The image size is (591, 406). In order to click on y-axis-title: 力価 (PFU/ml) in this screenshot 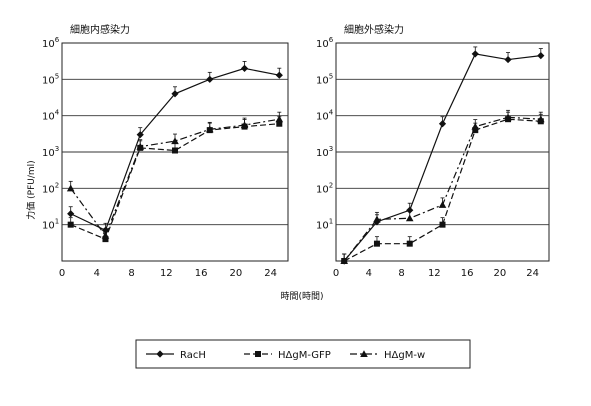, I will do `click(31, 189)`.